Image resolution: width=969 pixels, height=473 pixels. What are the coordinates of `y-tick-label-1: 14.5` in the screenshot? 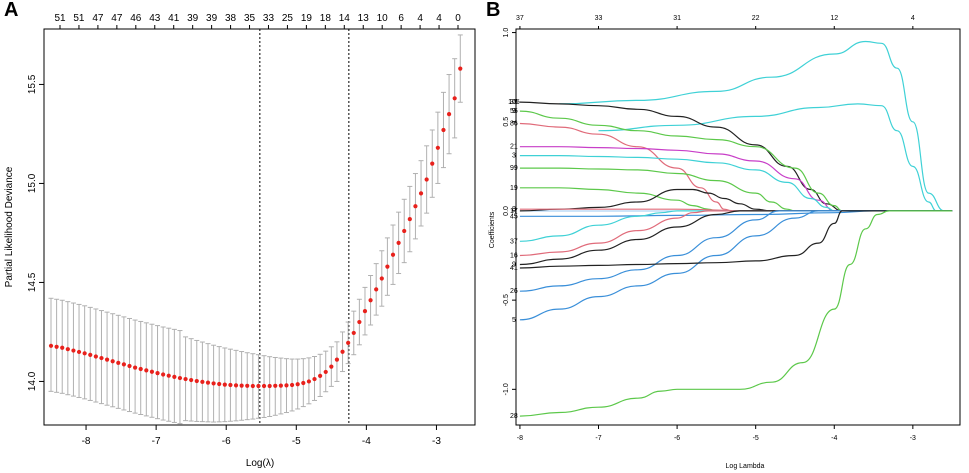 It's located at (32, 282).